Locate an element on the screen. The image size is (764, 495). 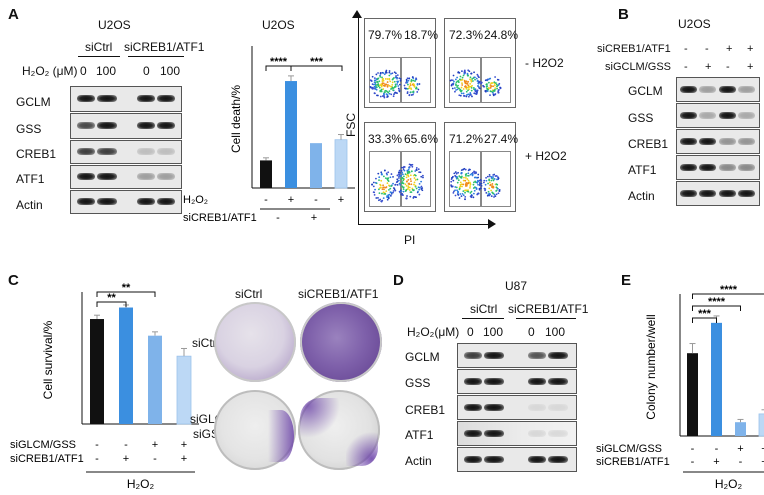
facs-row-label: + H2O2 is located at coordinates (546, 156).